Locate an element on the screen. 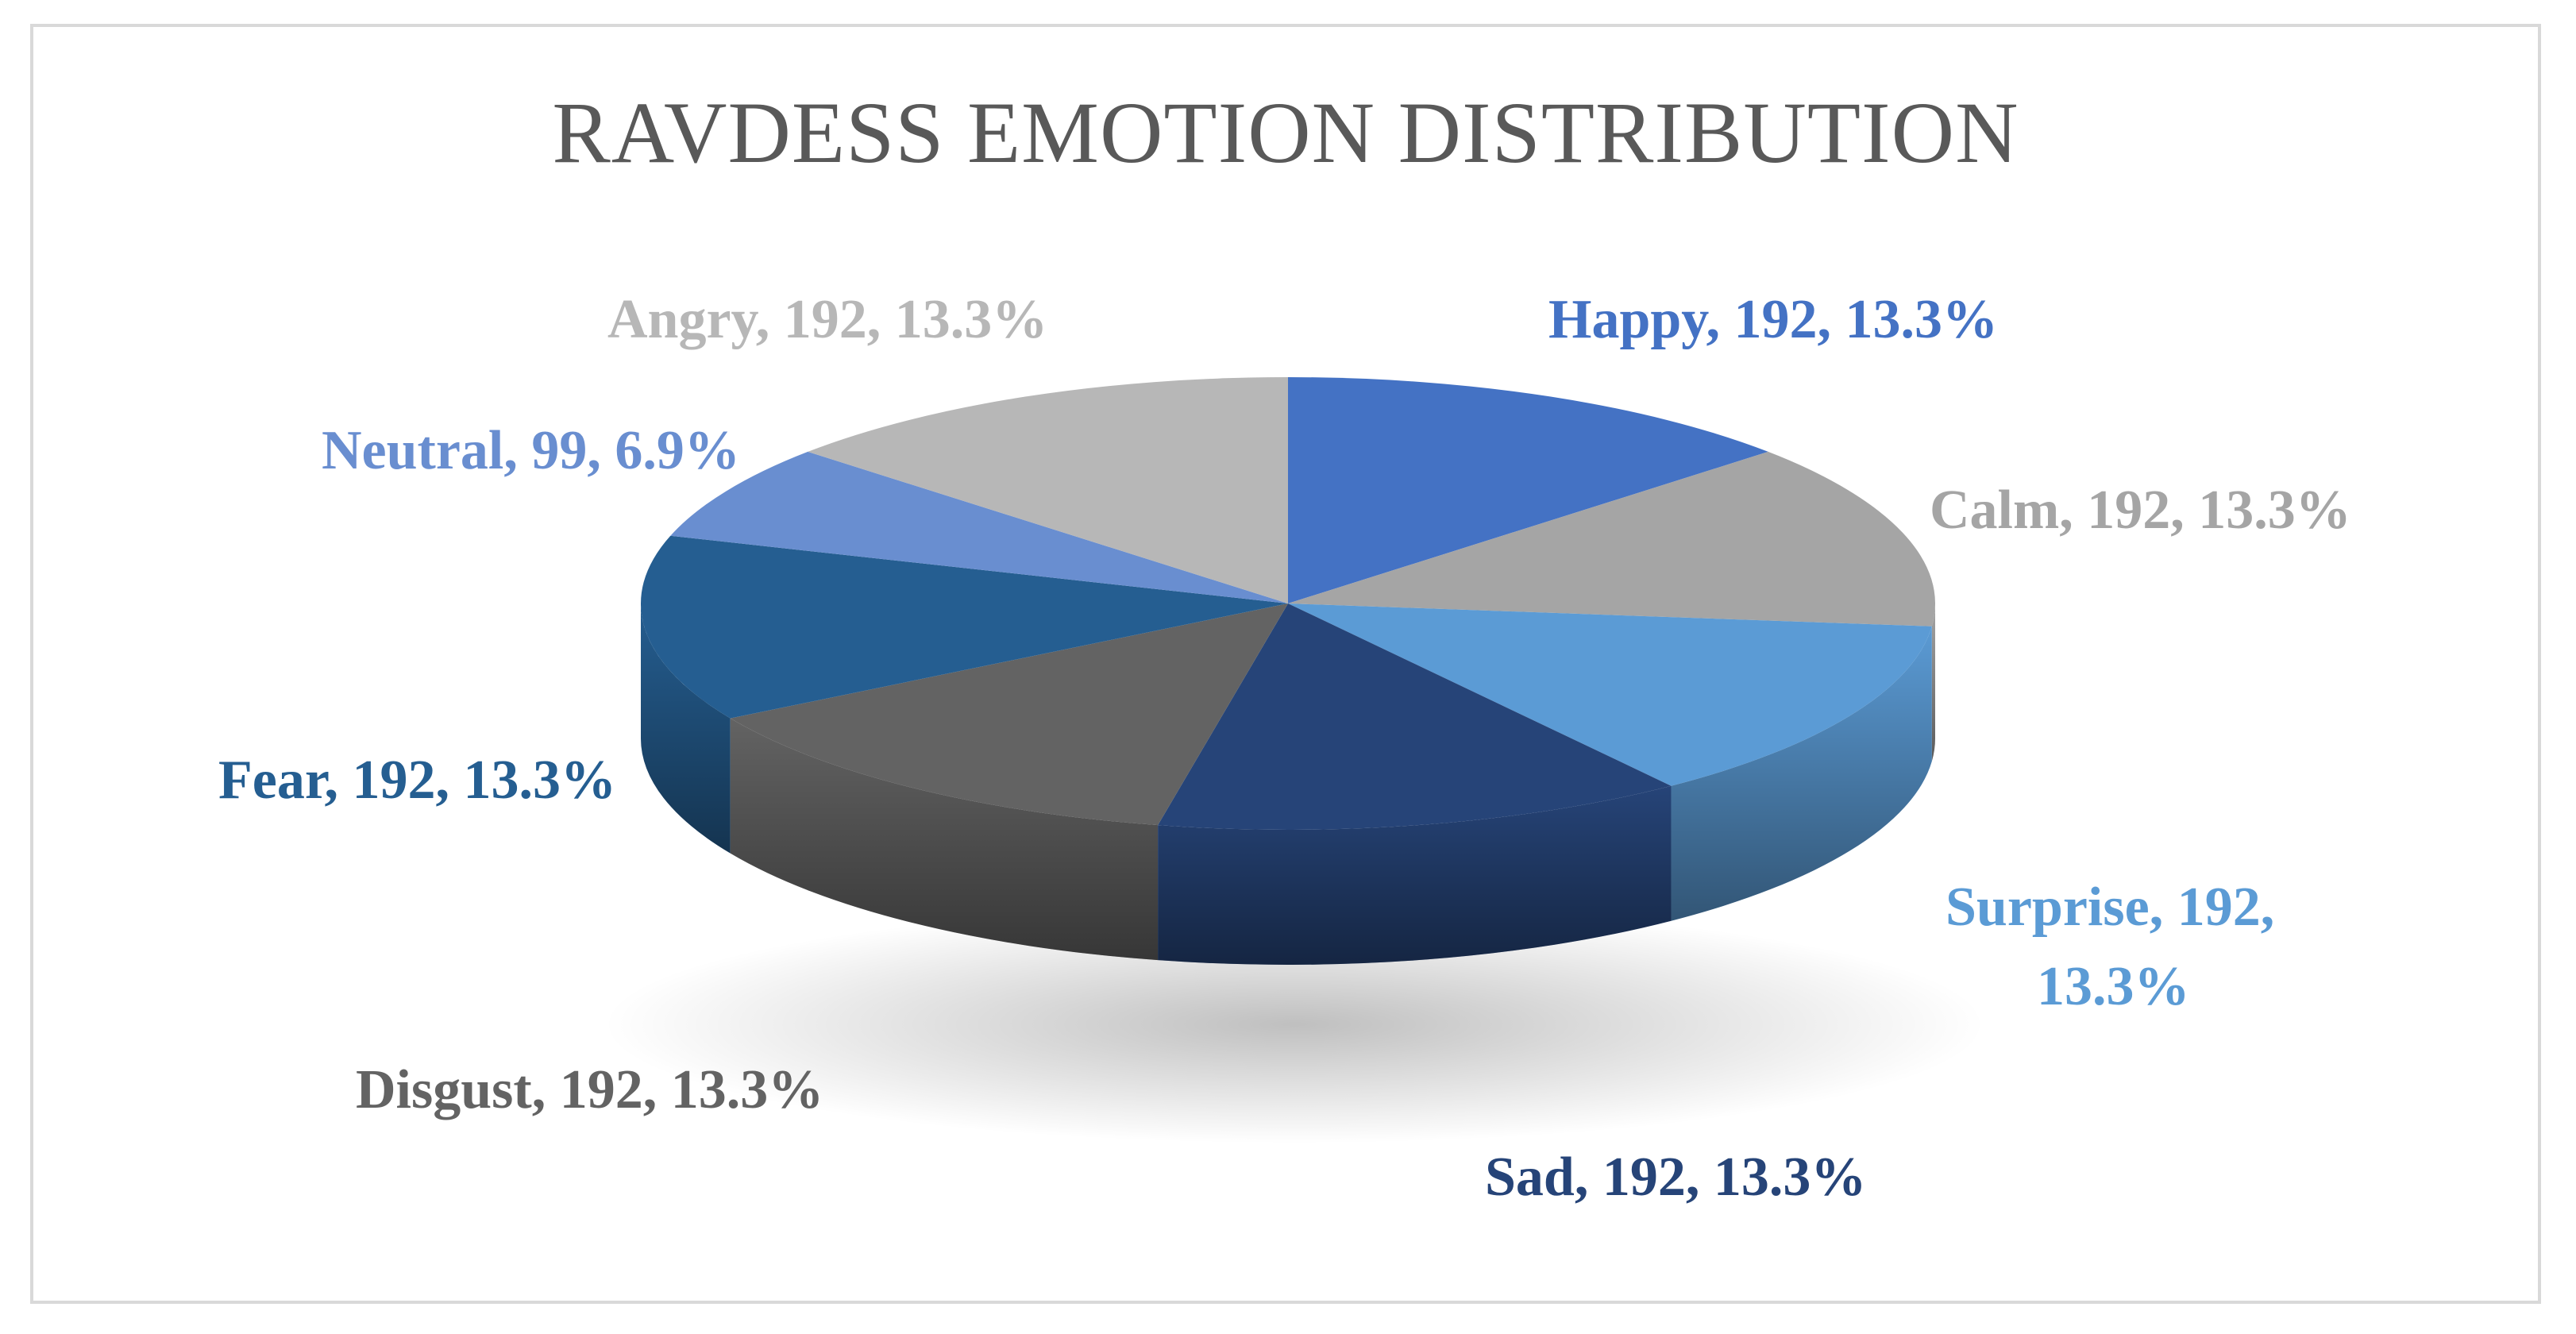 This screenshot has width=2576, height=1334. data-label-neutral: Neutral, 99, 6.9% is located at coordinates (531, 450).